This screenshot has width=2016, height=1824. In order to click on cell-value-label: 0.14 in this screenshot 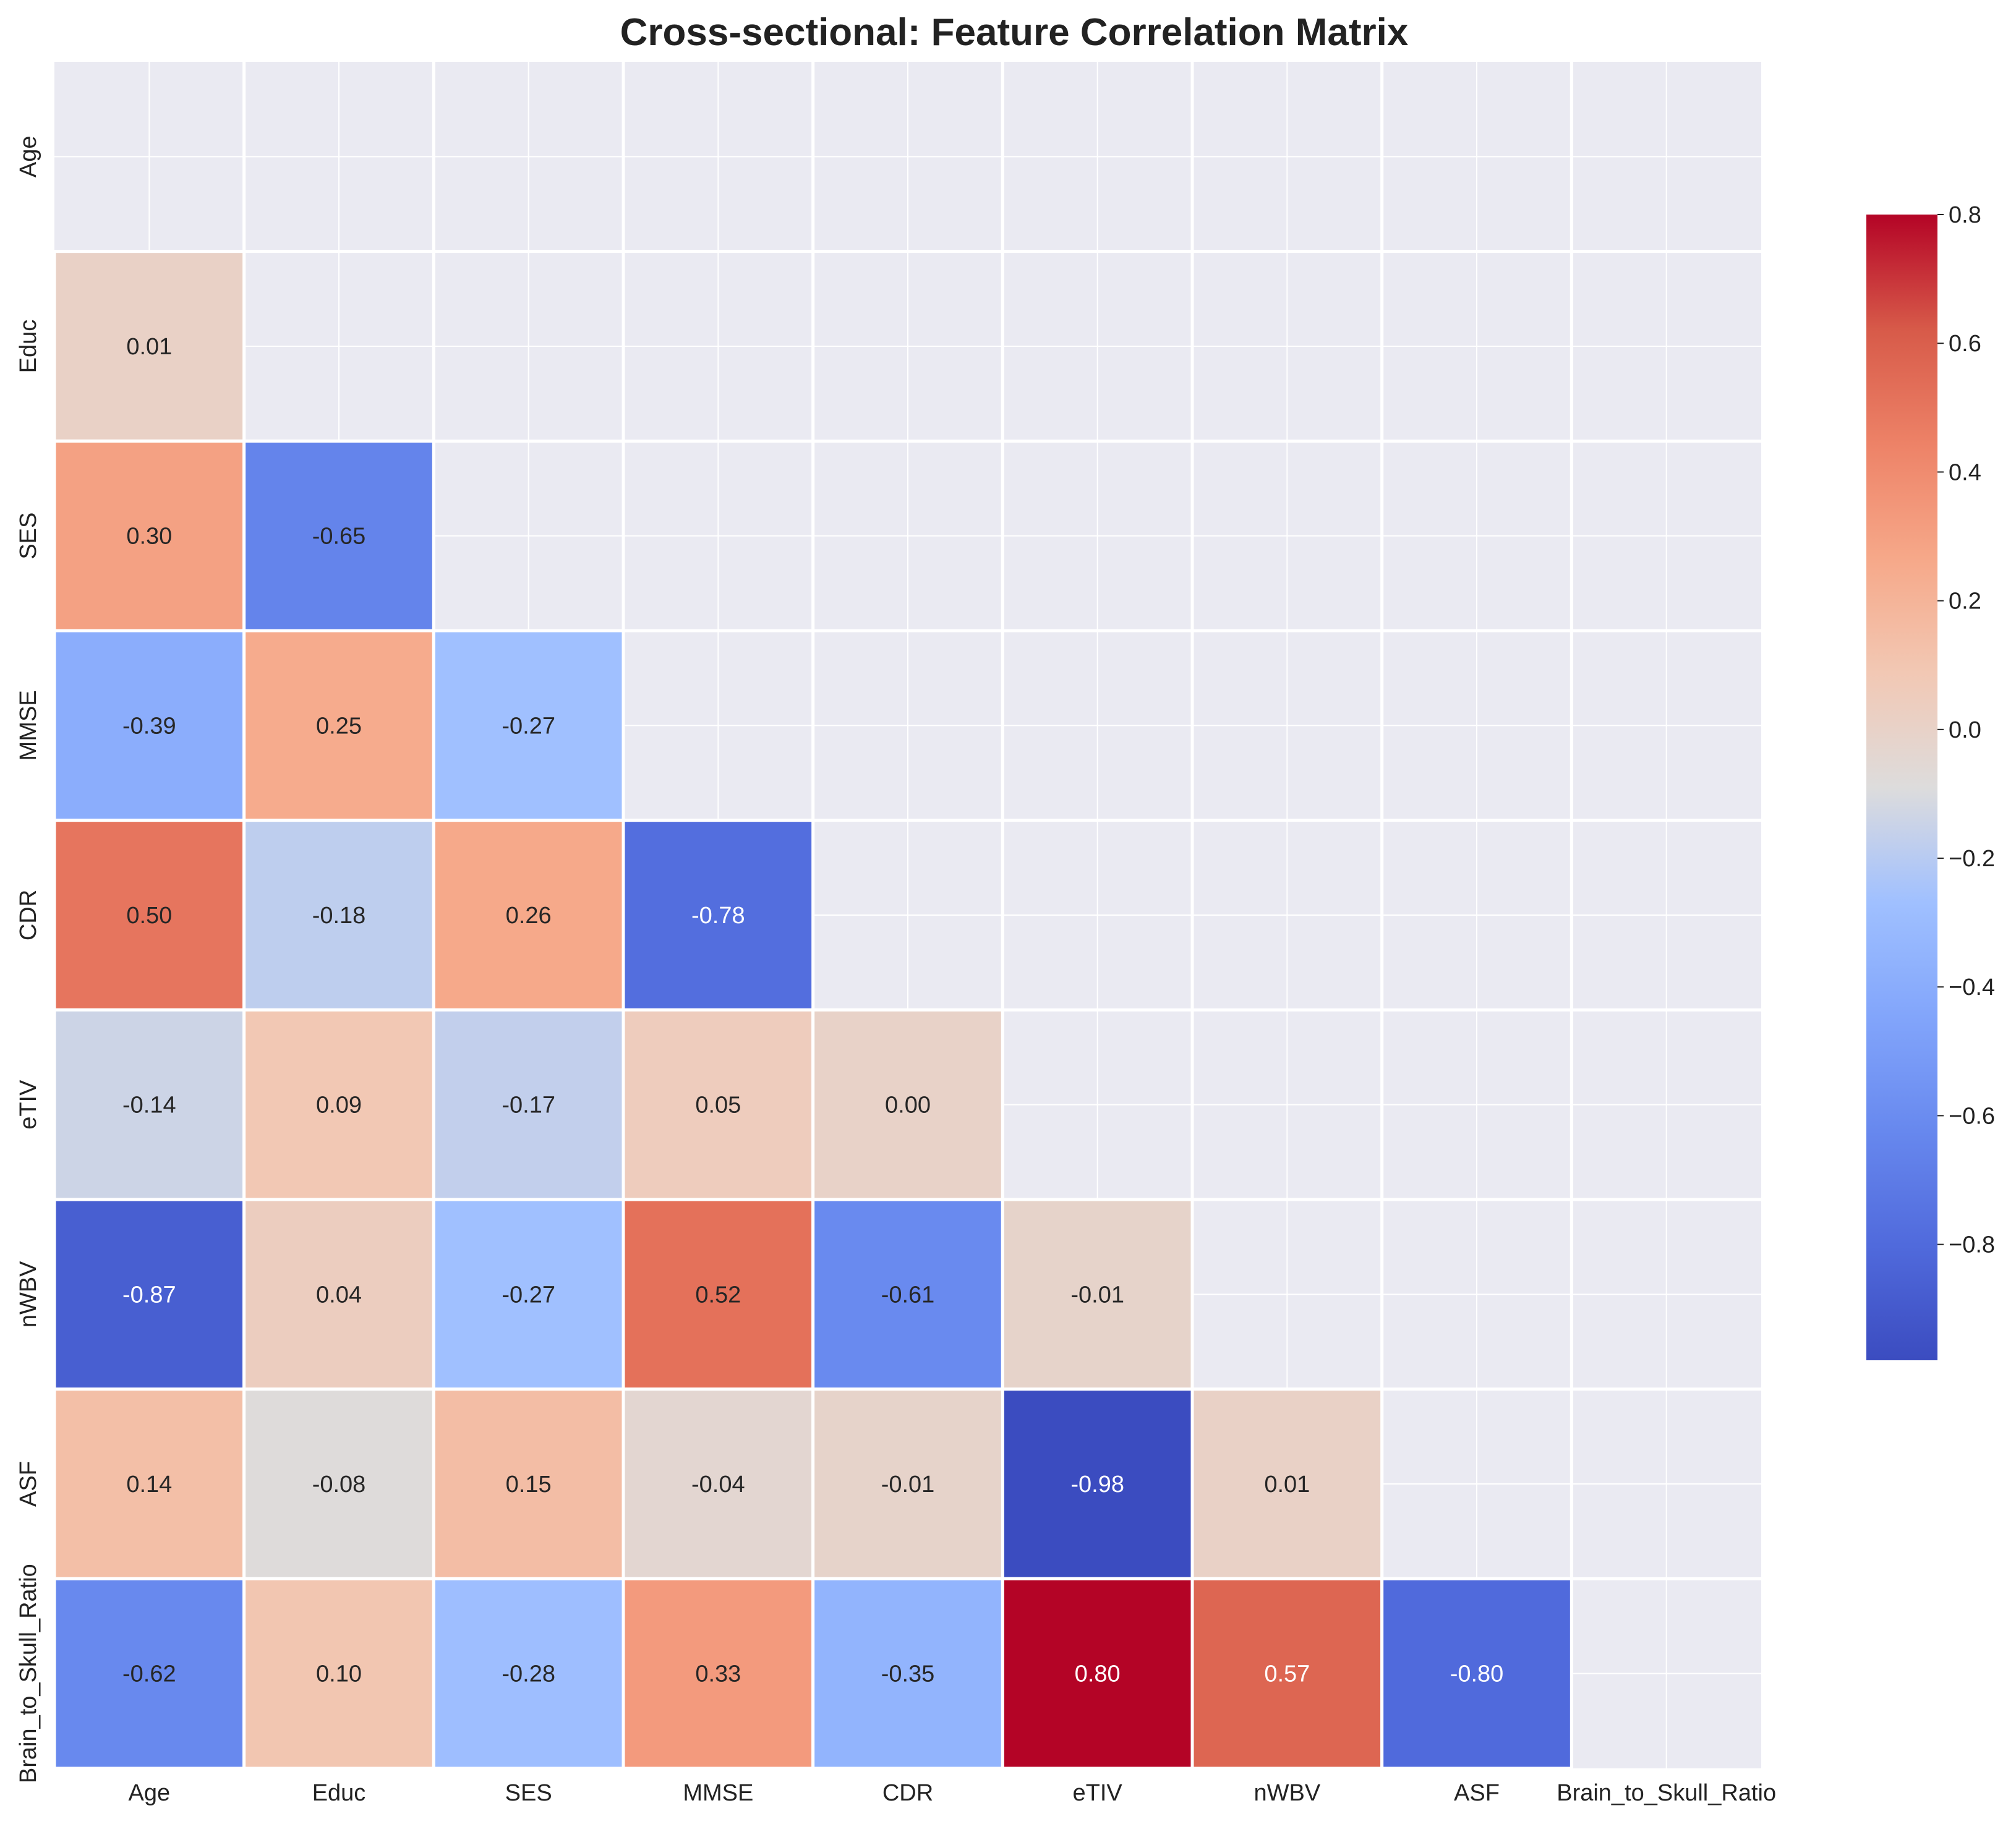, I will do `click(149, 1485)`.